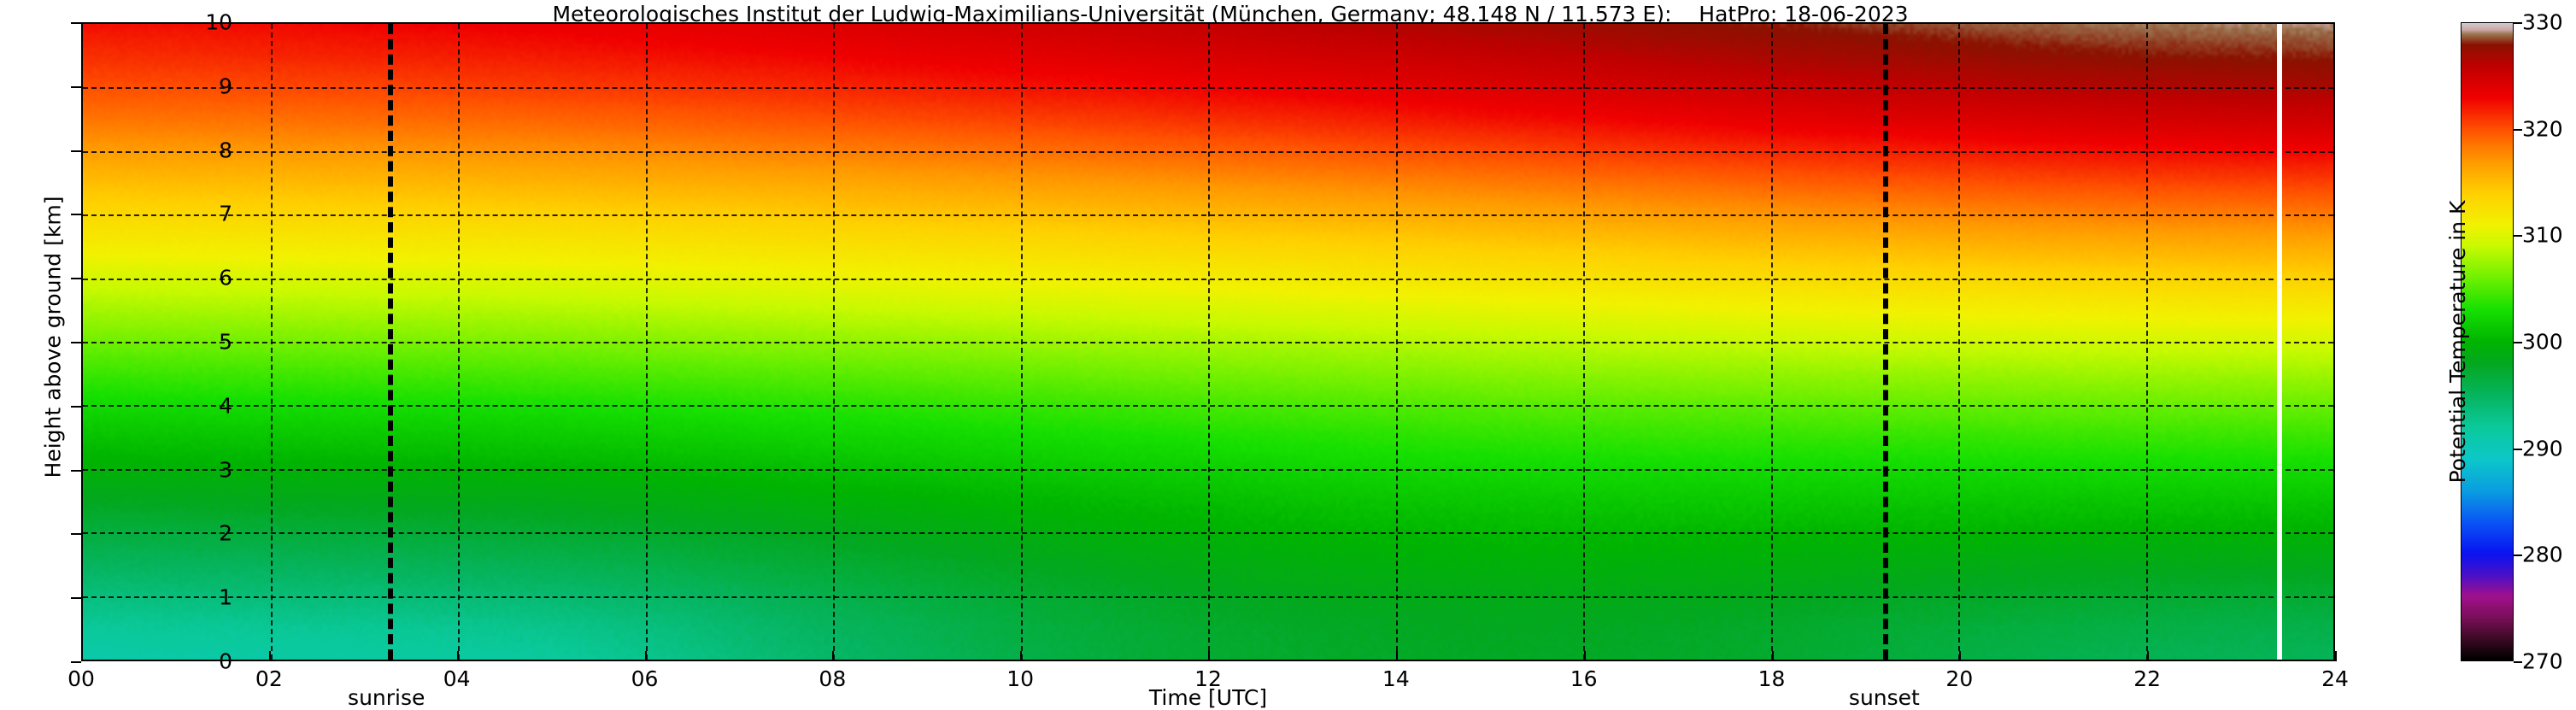  What do you see at coordinates (1208, 678) in the screenshot?
I see `x-tick-label: 12` at bounding box center [1208, 678].